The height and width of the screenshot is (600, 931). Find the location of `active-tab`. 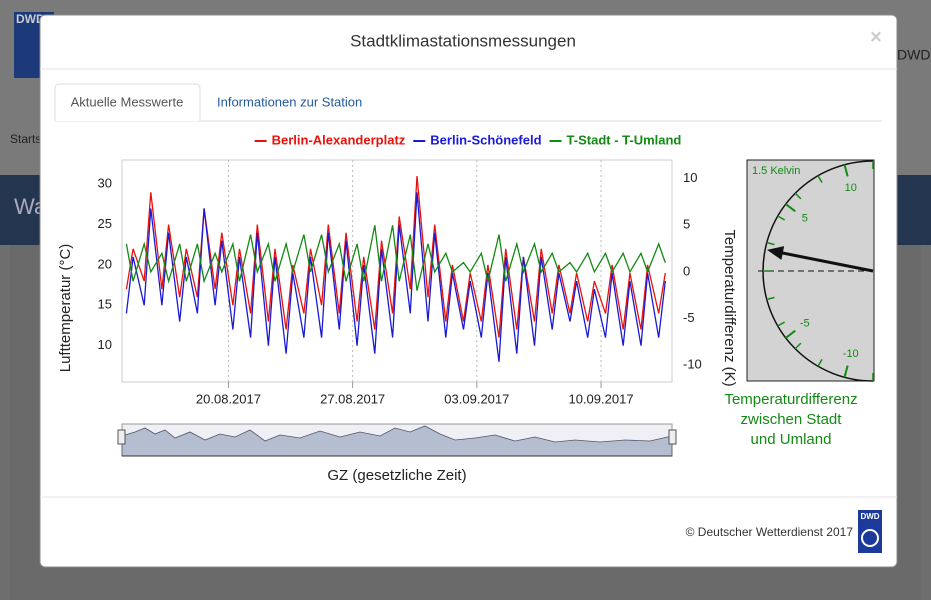

active-tab is located at coordinates (127, 102).